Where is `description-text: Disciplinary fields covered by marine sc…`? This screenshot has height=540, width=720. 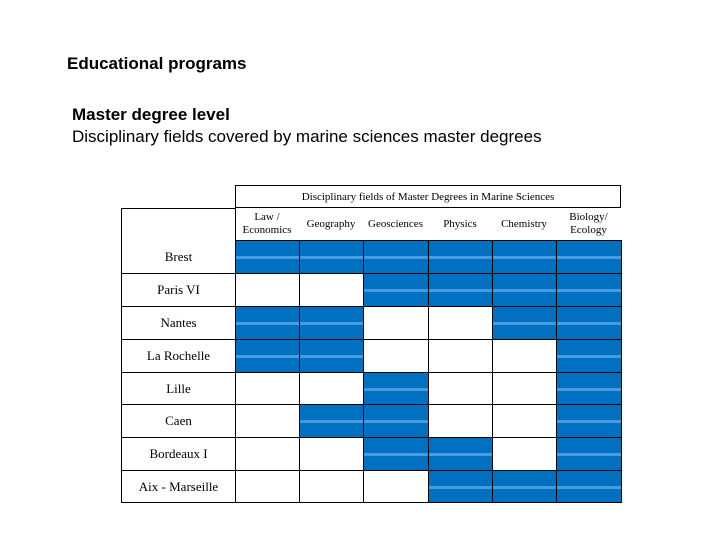 description-text: Disciplinary fields covered by marine sc… is located at coordinates (307, 136).